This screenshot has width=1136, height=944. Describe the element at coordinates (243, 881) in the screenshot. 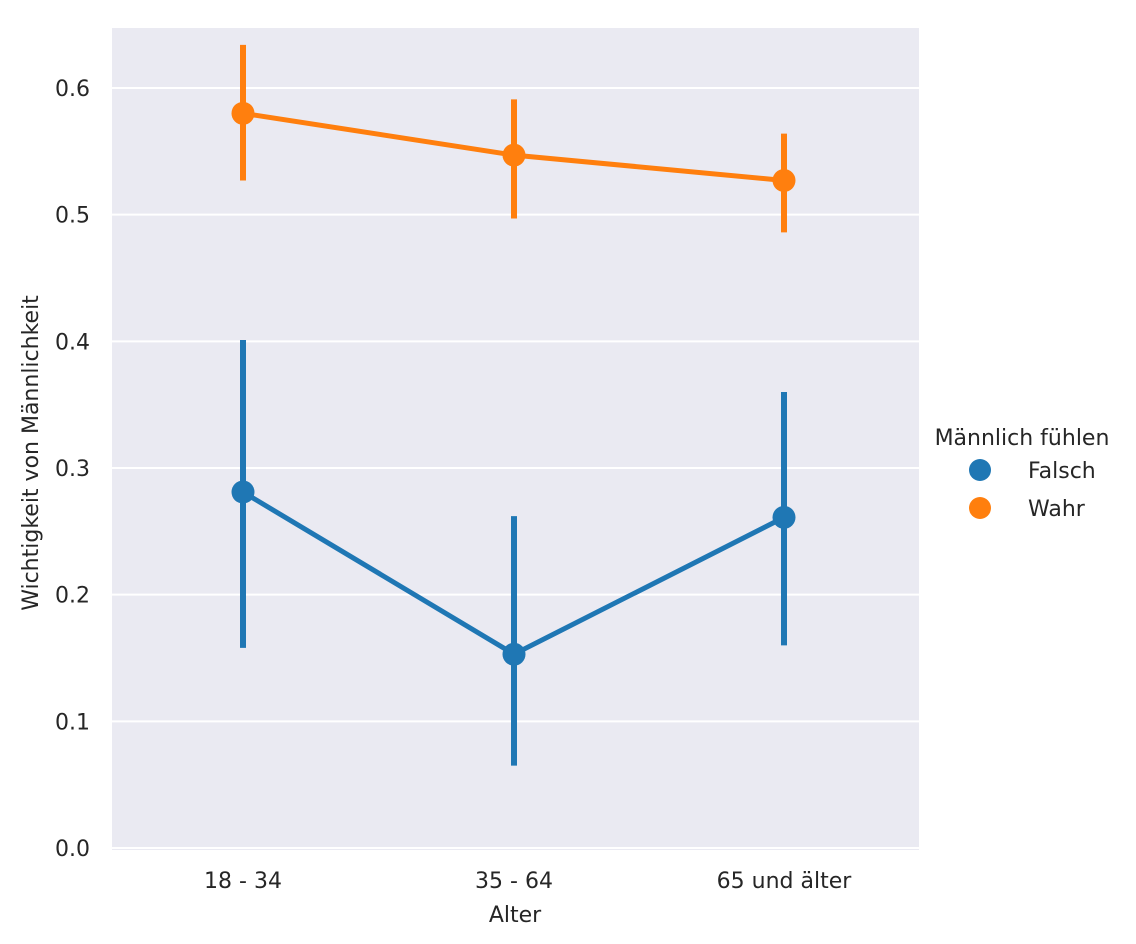

I see `x-tick-label: 18 - 34` at that location.